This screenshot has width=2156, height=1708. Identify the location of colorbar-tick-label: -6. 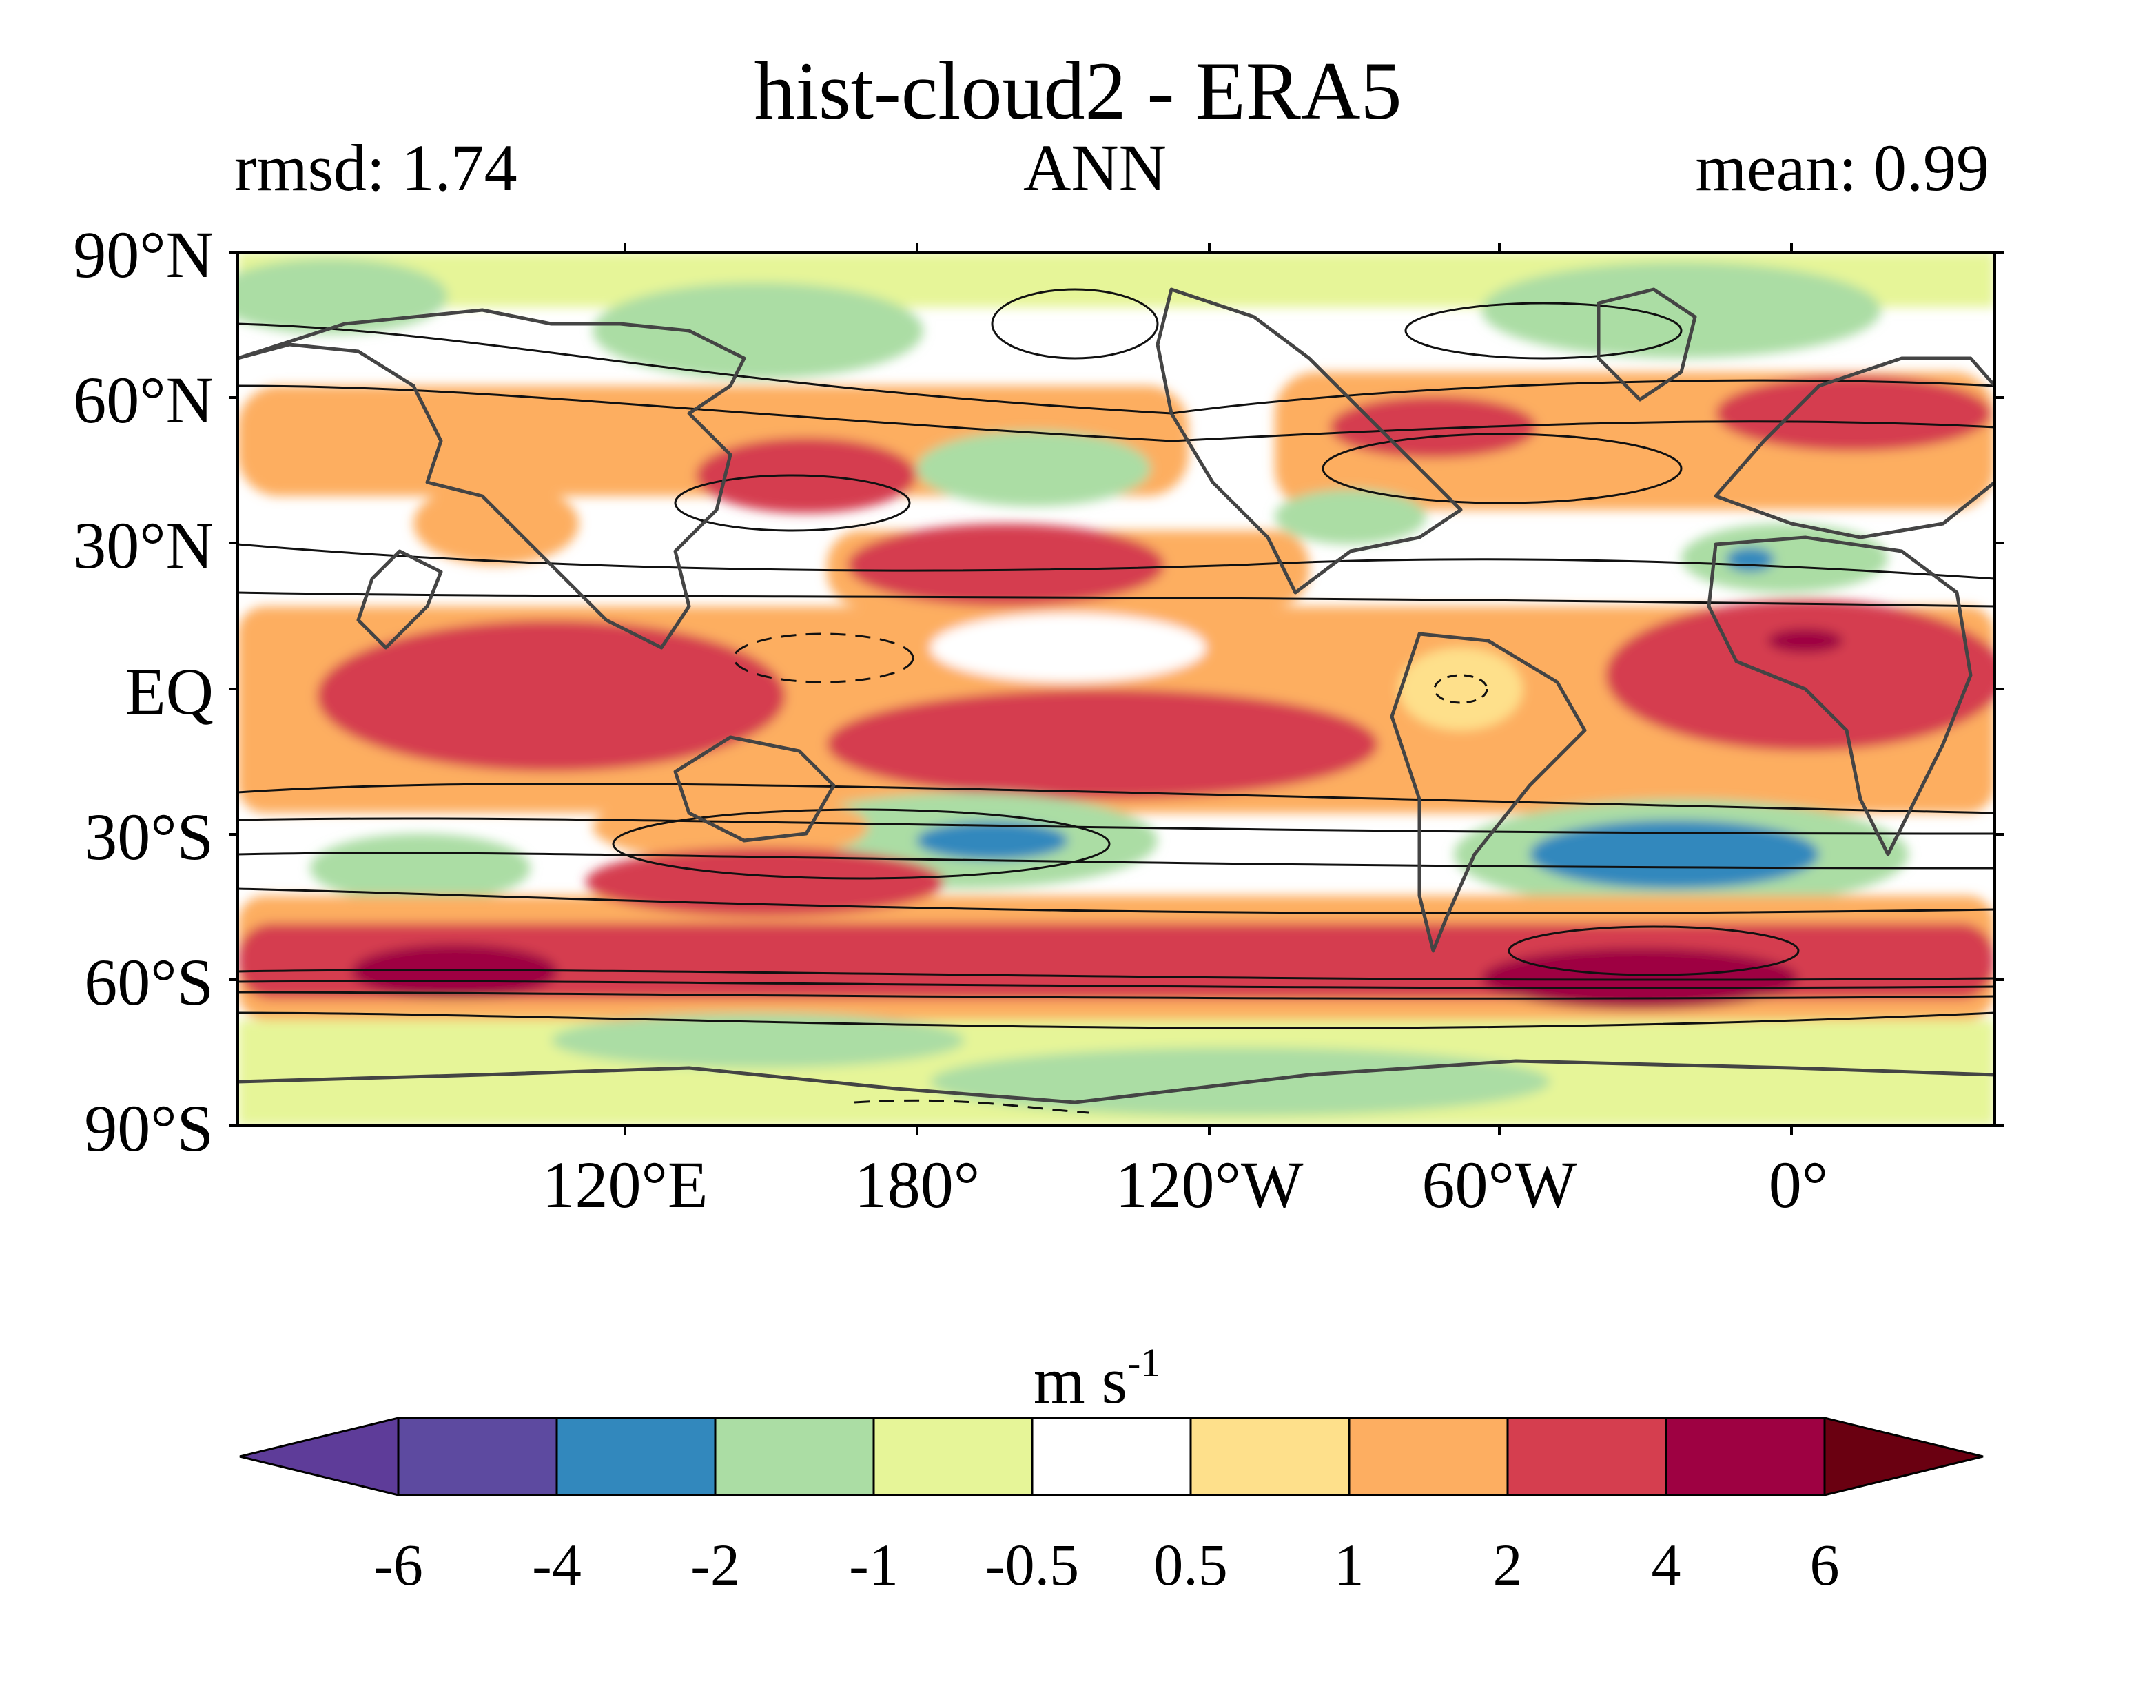
(398, 1565).